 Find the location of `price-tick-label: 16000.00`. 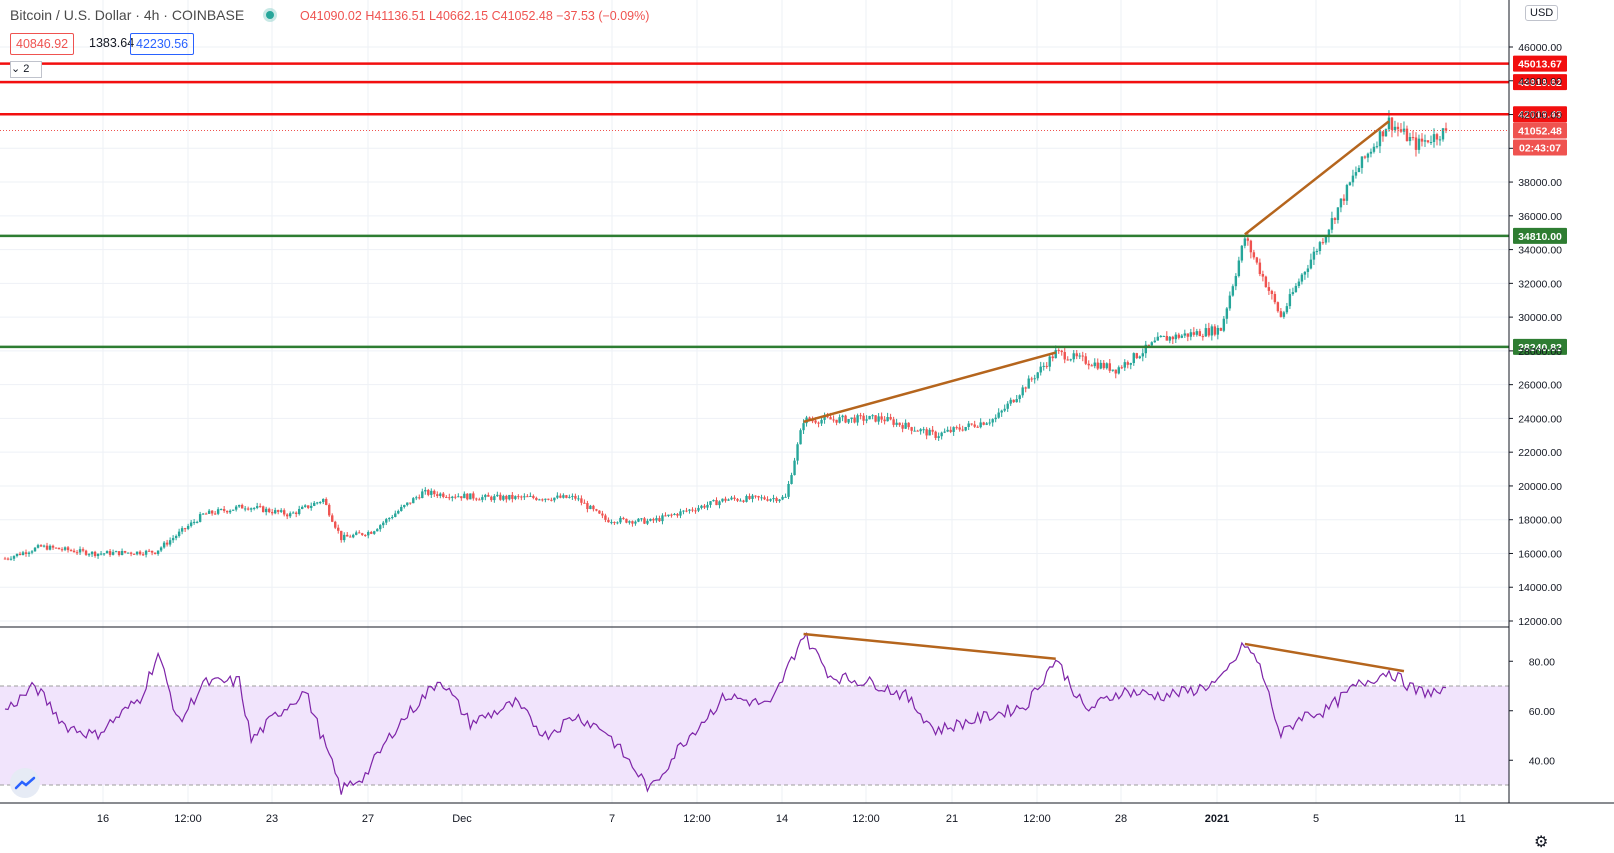

price-tick-label: 16000.00 is located at coordinates (1540, 554).